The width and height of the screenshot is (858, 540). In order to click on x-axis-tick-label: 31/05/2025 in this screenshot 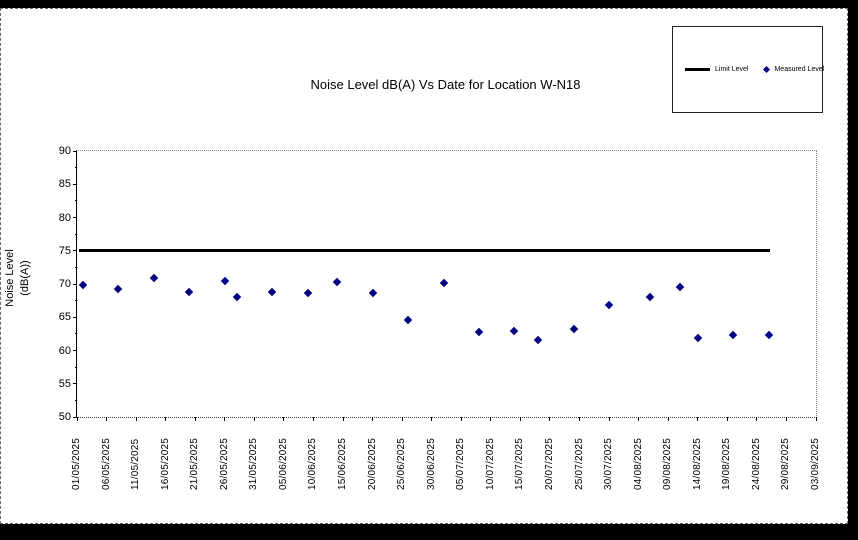, I will do `click(254, 463)`.